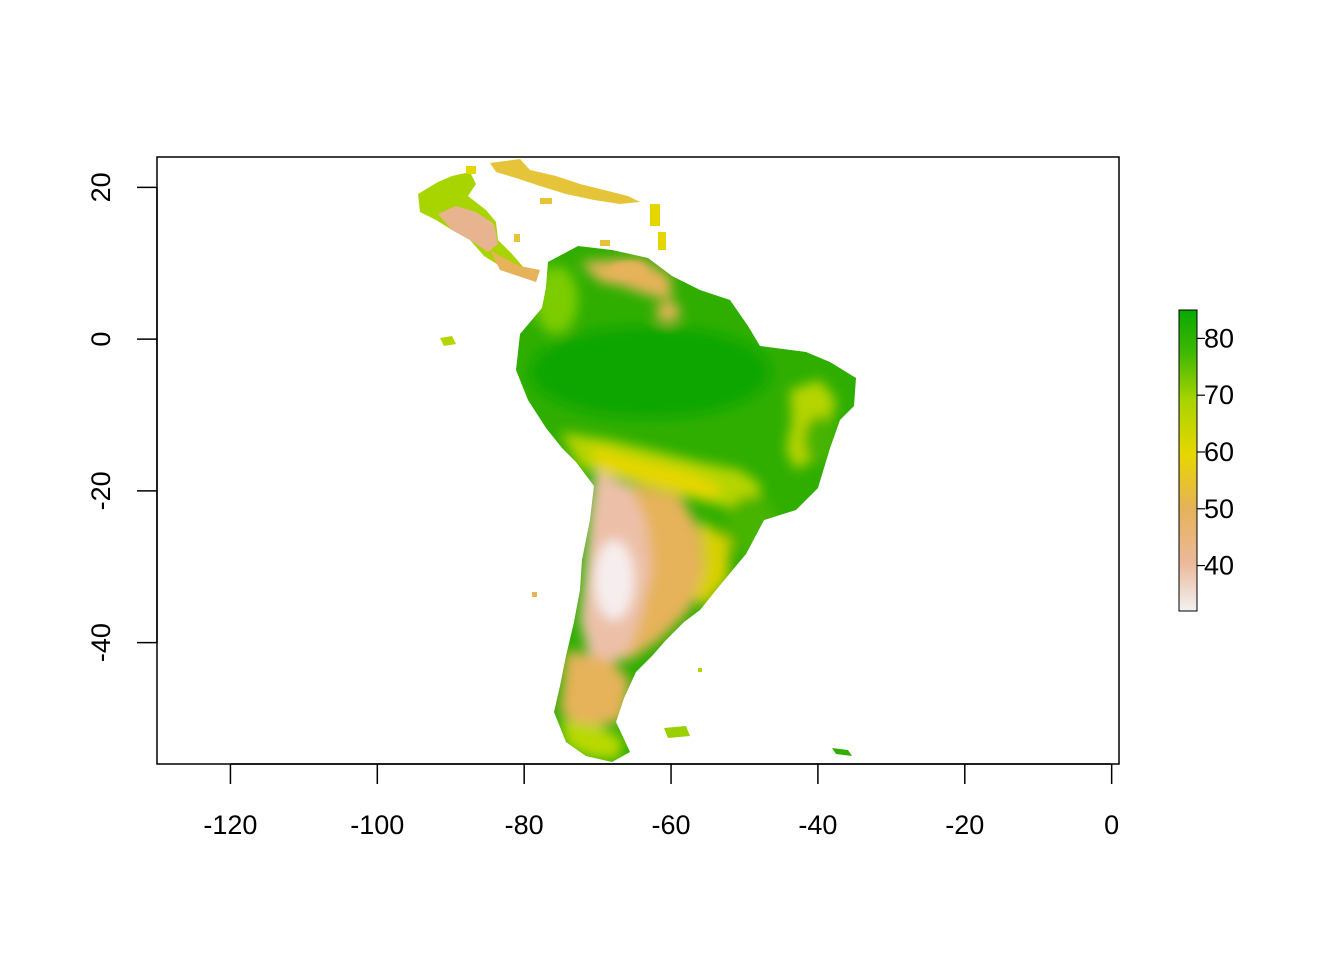  I want to click on y-axis: 20 0 -20 -40, so click(122, 417).